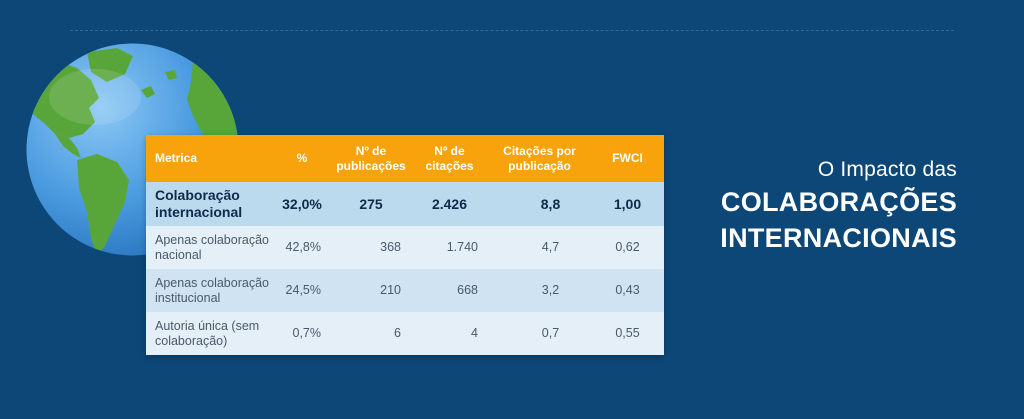 Image resolution: width=1024 pixels, height=419 pixels. I want to click on row-publications: 368, so click(371, 247).